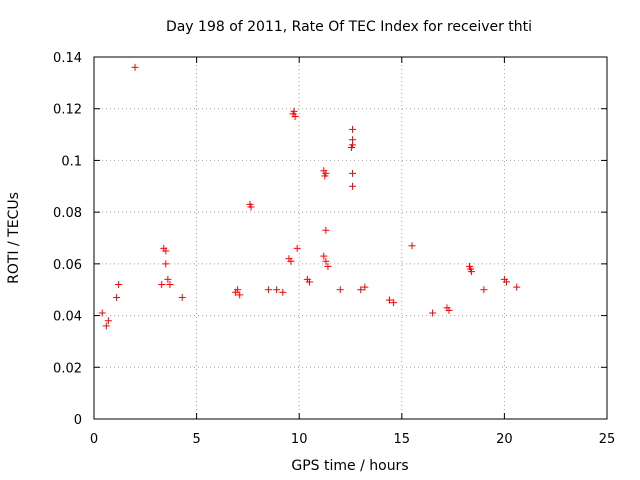  What do you see at coordinates (94, 439) in the screenshot?
I see `x-tick-label: 0` at bounding box center [94, 439].